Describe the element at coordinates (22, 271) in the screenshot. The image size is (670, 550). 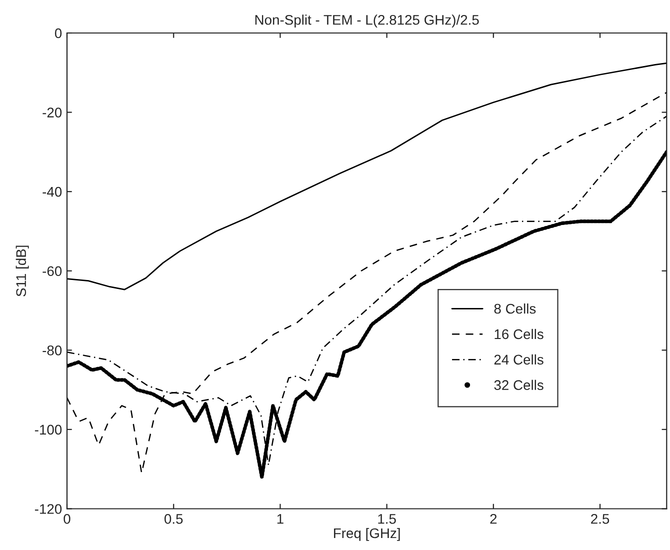
I see `y-axis-title: S11 [dB]` at that location.